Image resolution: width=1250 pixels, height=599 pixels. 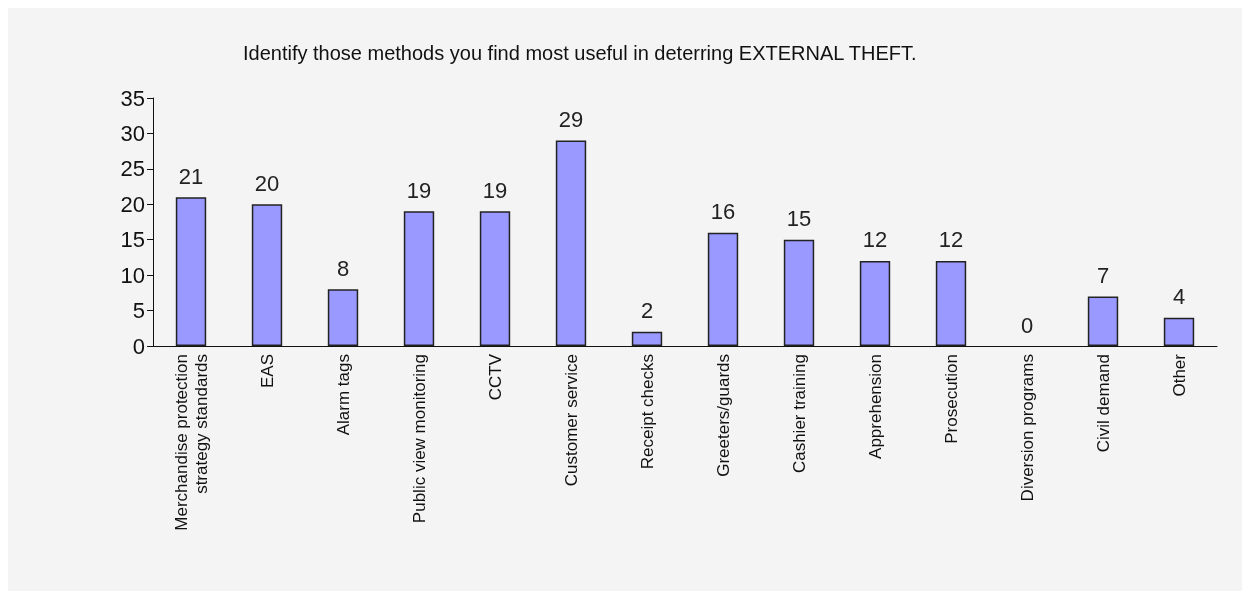 What do you see at coordinates (647, 412) in the screenshot?
I see `x-tick-label: Receipt checks` at bounding box center [647, 412].